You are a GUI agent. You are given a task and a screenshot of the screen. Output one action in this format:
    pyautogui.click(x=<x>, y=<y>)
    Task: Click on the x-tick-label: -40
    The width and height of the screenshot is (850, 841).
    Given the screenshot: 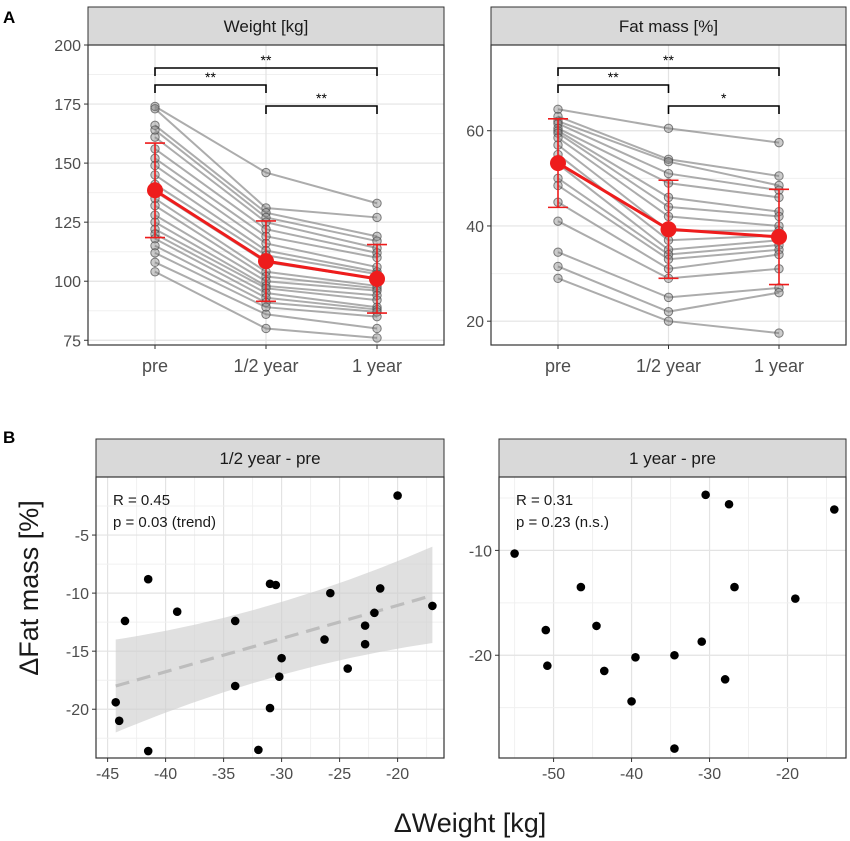 What is the action you would take?
    pyautogui.click(x=165, y=774)
    